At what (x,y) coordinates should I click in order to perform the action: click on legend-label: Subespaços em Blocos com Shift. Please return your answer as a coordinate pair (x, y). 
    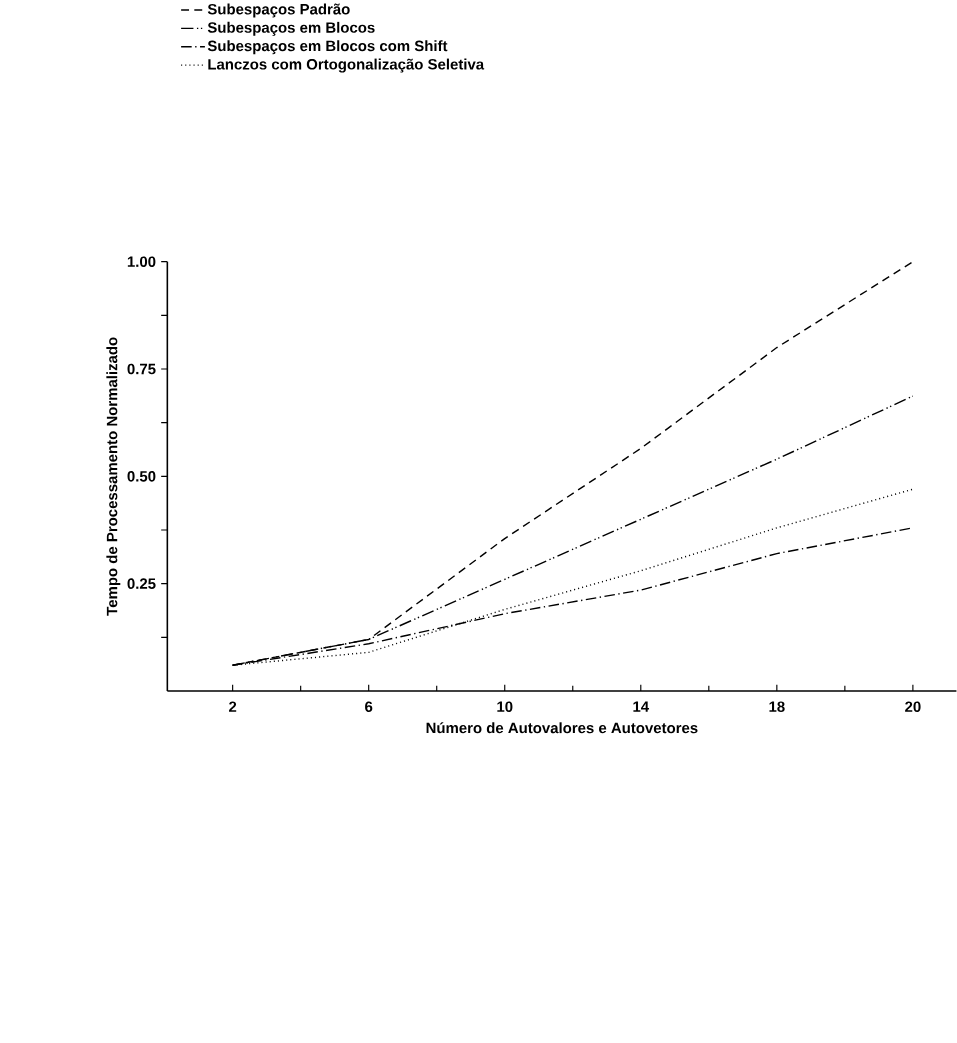
    Looking at the image, I should click on (327, 47).